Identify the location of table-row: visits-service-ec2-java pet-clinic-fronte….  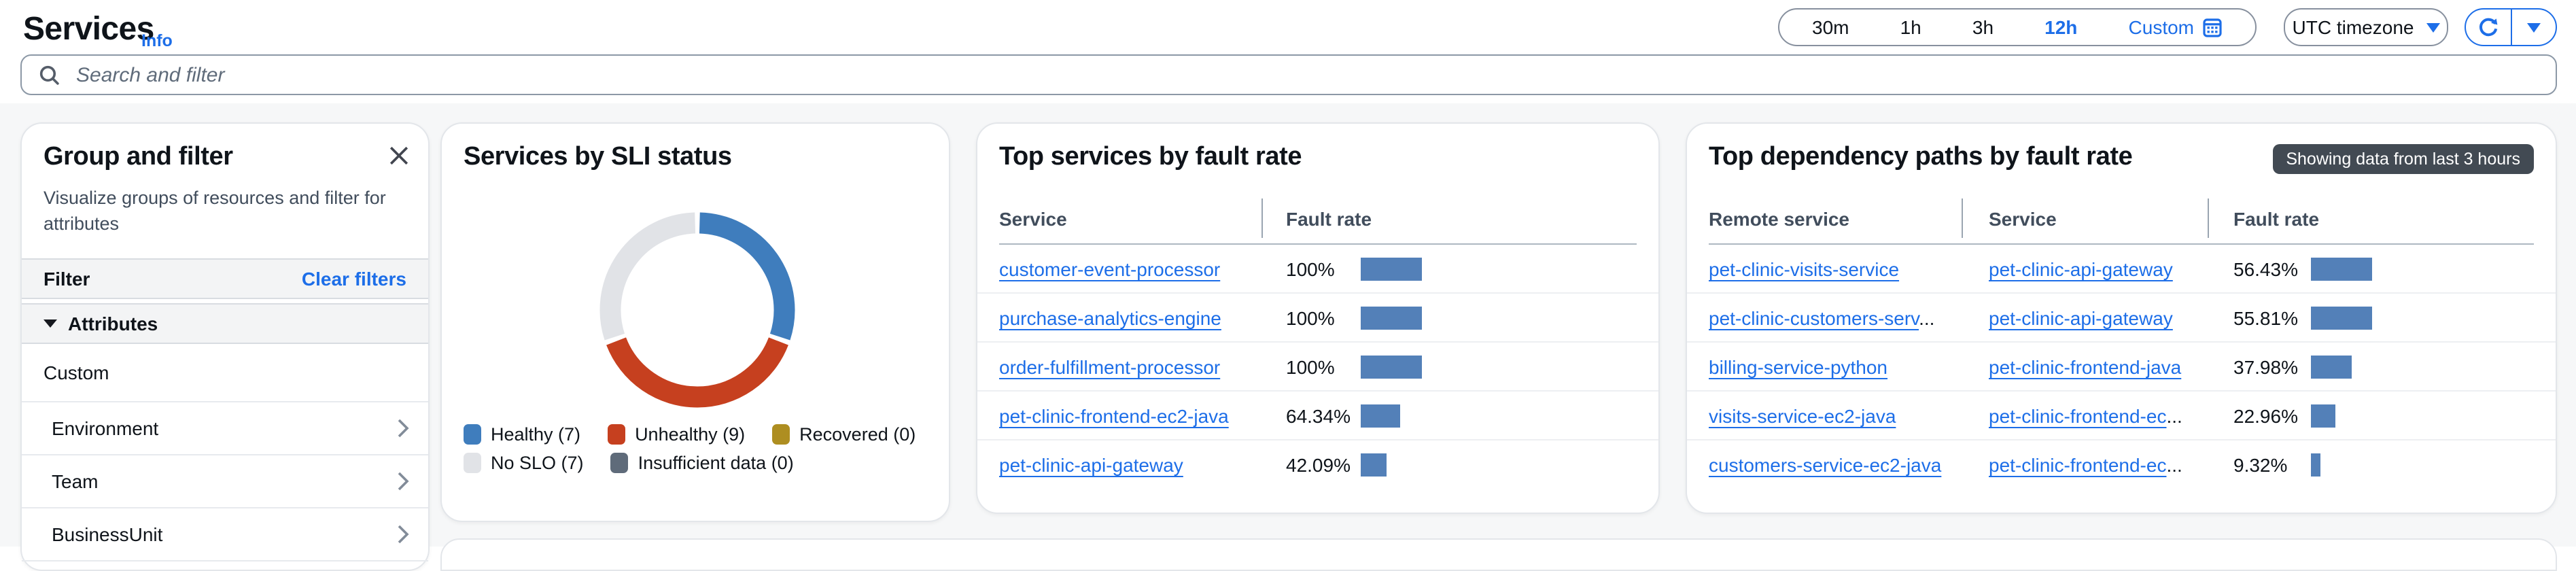
(2121, 414).